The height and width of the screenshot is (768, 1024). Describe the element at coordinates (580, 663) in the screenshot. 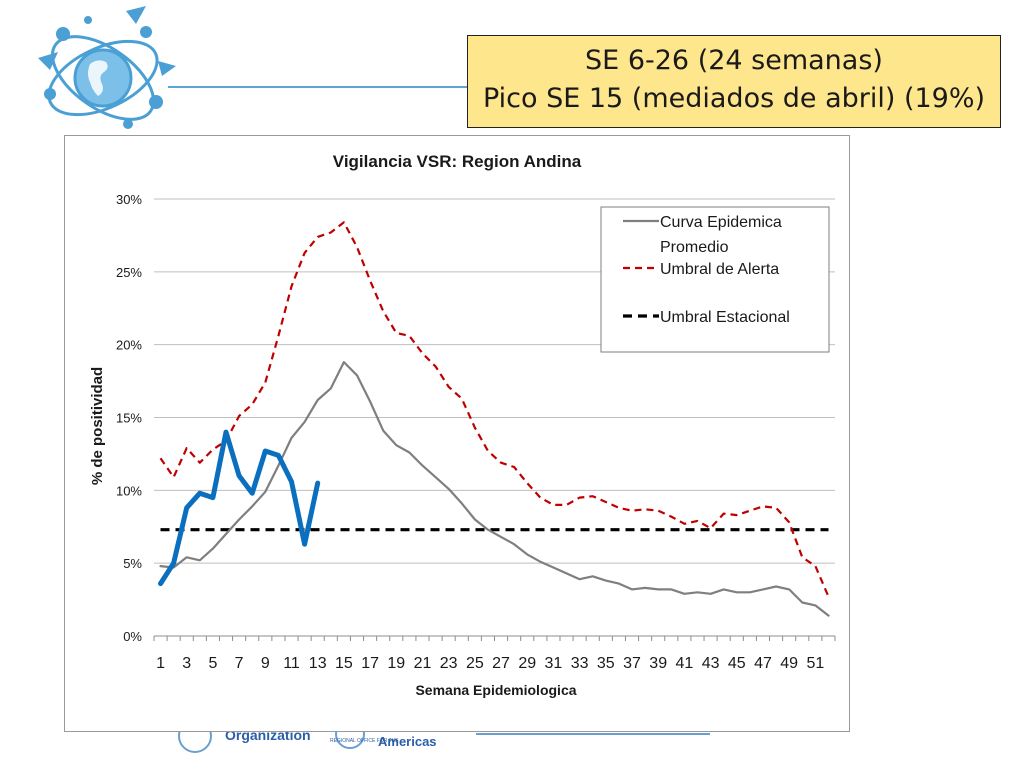

I see `x-tick-label: 33` at that location.